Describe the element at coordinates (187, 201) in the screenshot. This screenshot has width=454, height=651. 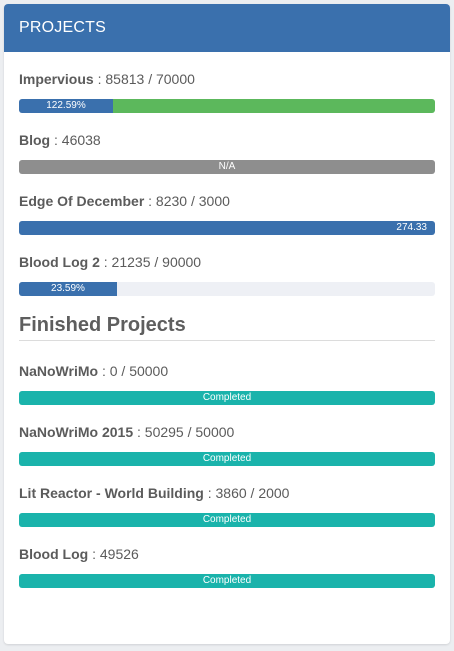
I see `project-stats: : 8230 / 3000` at that location.